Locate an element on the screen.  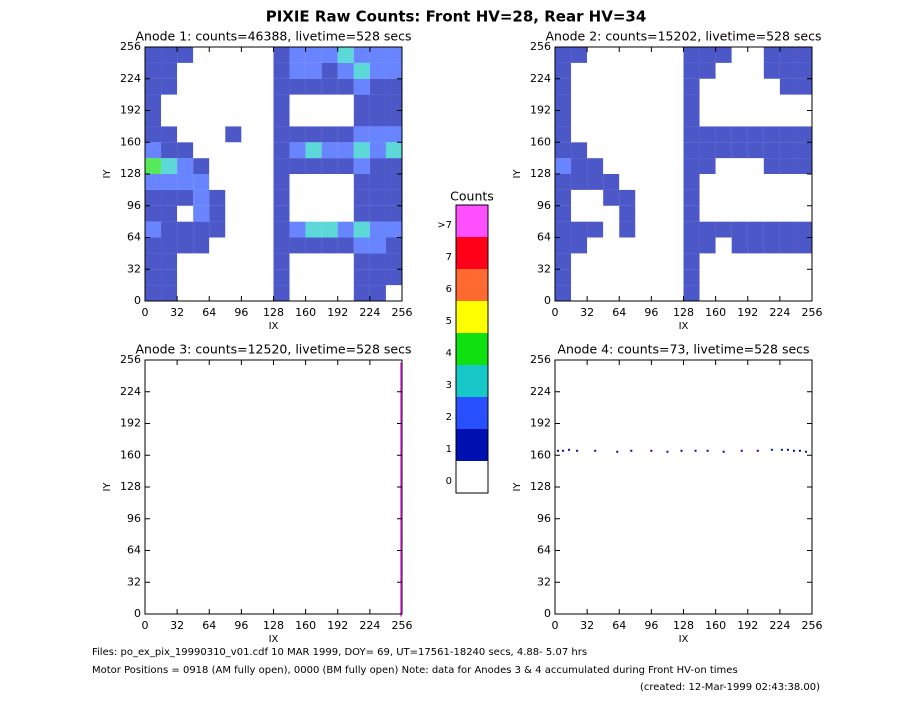
x-tick-label: 96 is located at coordinates (651, 312).